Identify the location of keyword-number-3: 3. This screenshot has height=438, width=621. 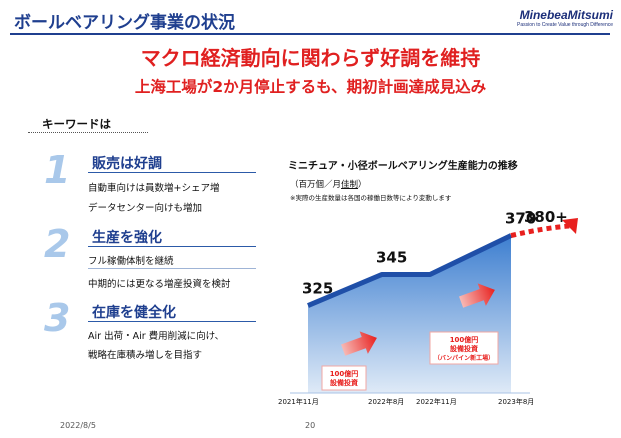
(57, 318).